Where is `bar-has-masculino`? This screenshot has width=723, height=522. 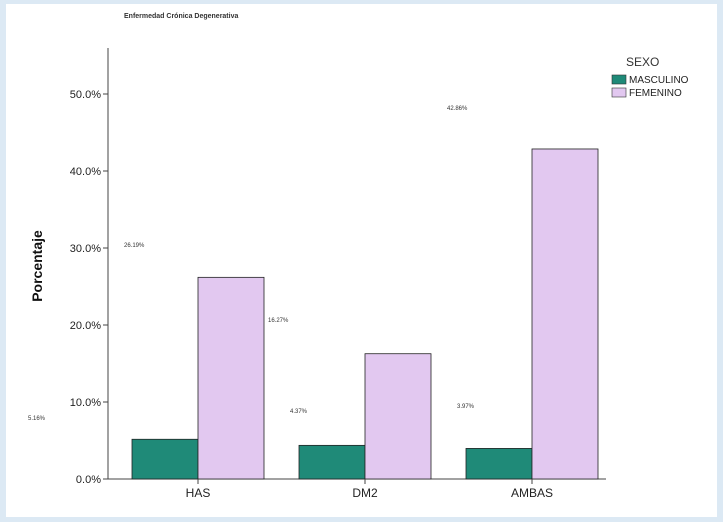 bar-has-masculino is located at coordinates (165, 459).